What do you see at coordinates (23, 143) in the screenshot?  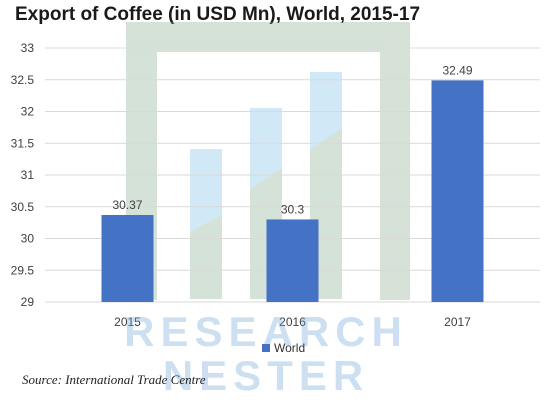 I see `y-tick-label: 31.5` at bounding box center [23, 143].